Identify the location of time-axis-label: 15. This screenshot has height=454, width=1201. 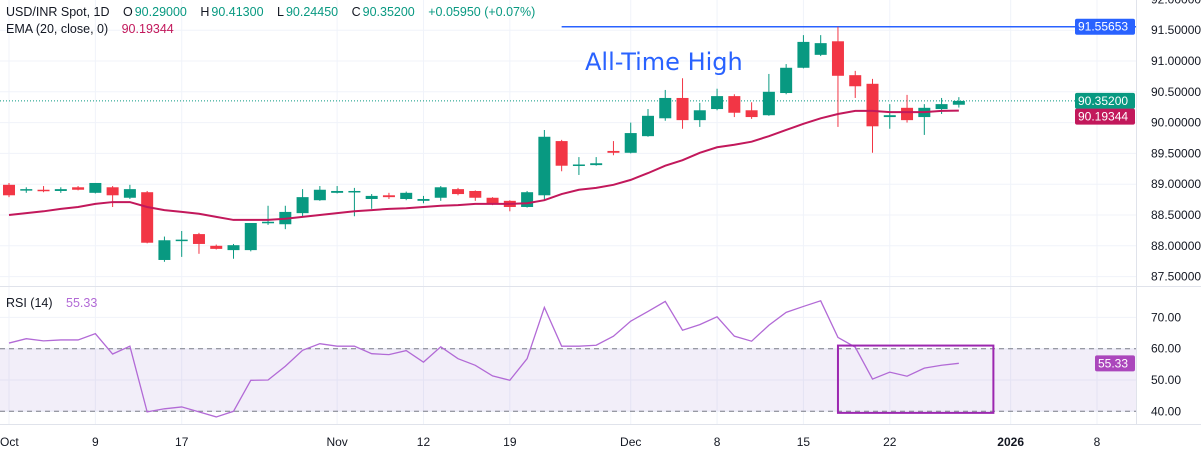
(804, 442).